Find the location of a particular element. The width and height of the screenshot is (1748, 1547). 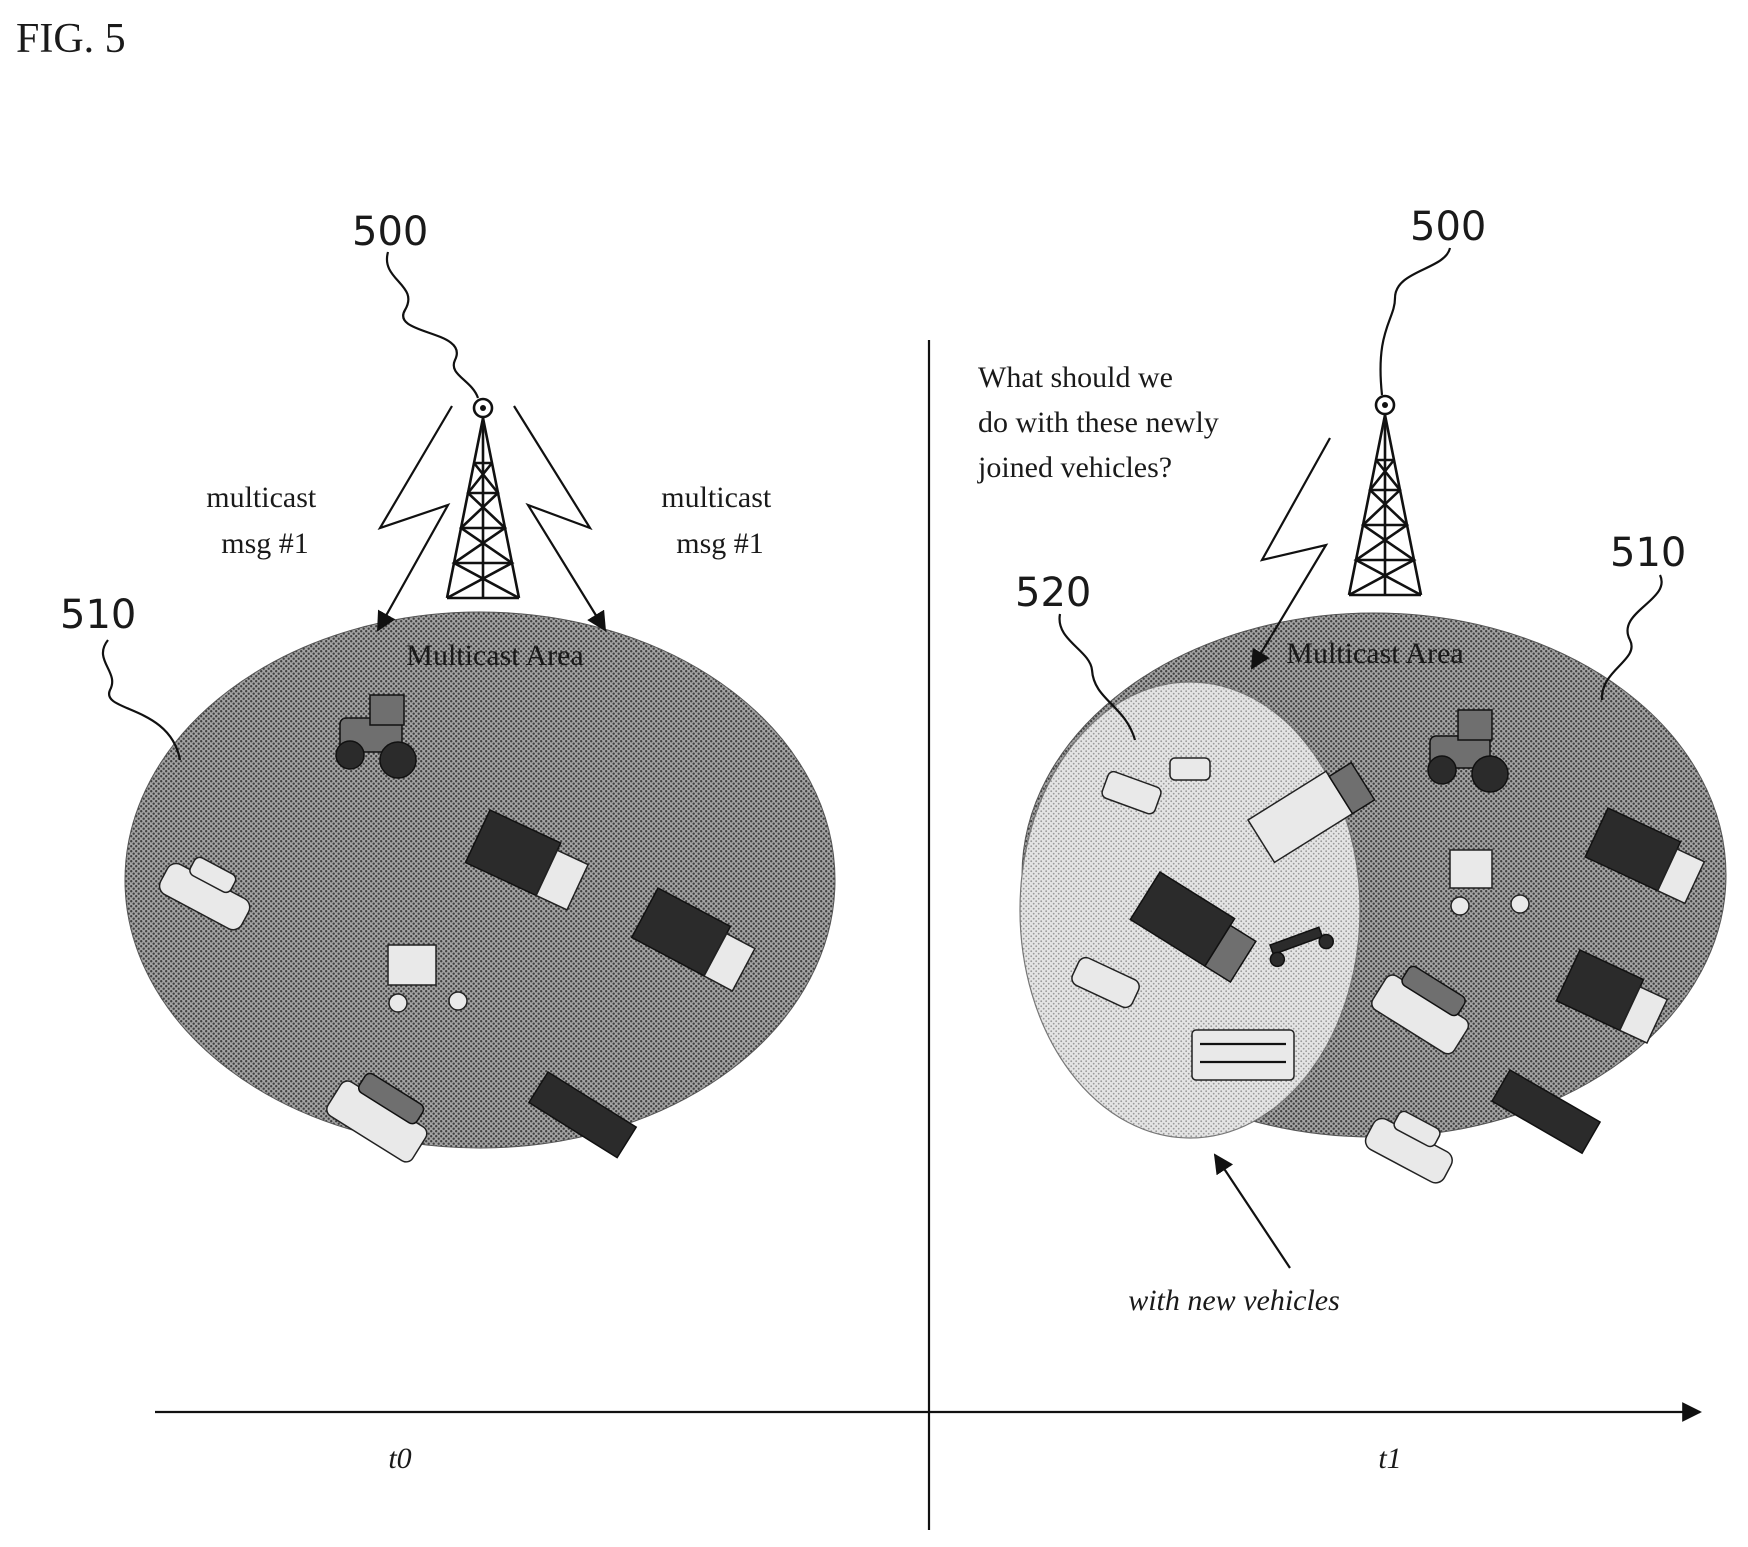

new-vehicles-caption: with new vehicles is located at coordinates (1234, 1300).